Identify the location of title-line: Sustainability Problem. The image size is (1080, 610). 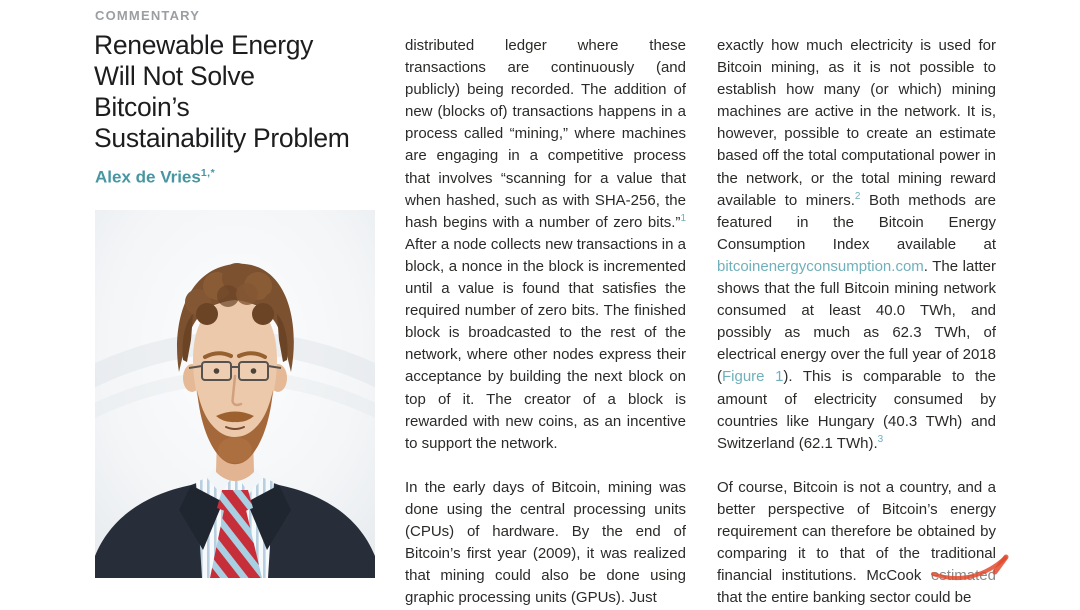
(222, 138).